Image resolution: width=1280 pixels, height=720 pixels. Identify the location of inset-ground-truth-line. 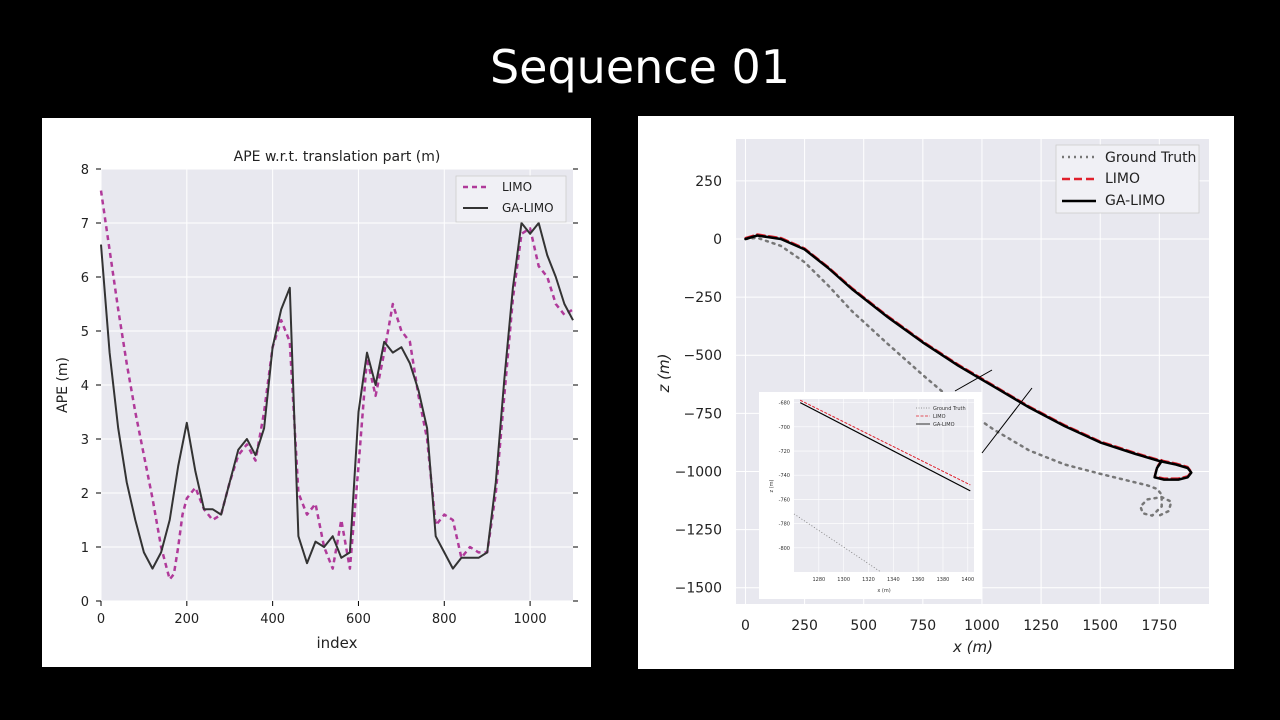
(837, 543).